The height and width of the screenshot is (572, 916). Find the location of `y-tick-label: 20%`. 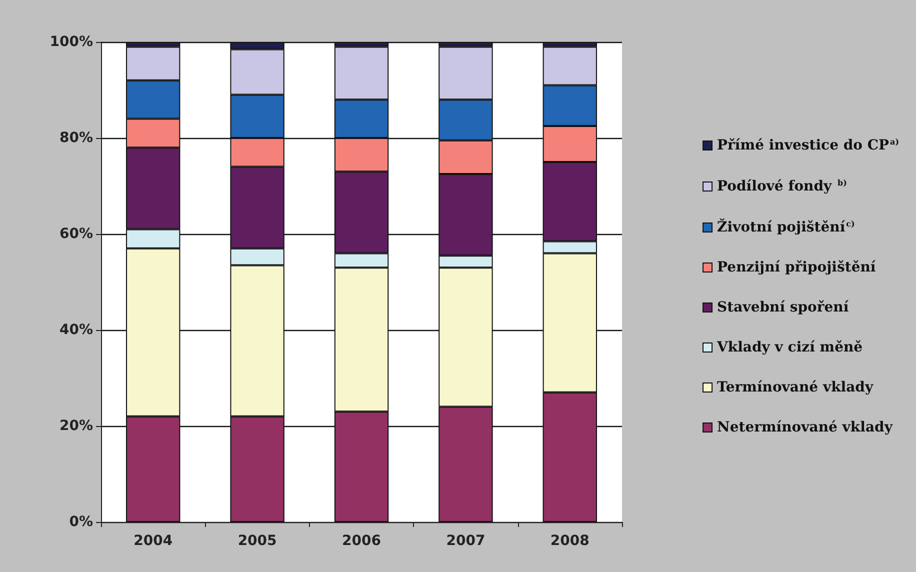

y-tick-label: 20% is located at coordinates (76, 426).